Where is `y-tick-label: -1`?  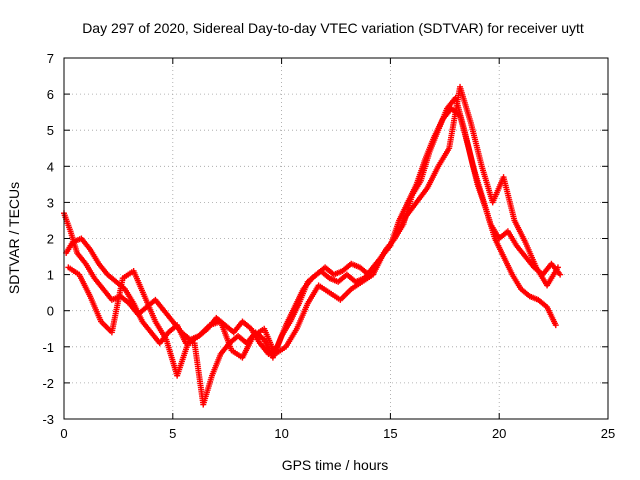
y-tick-label: -1 is located at coordinates (48, 347).